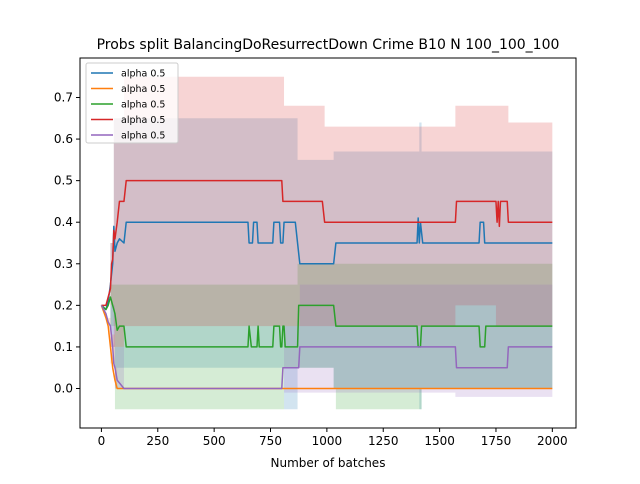  What do you see at coordinates (157, 441) in the screenshot?
I see `x-tick-label: 250` at bounding box center [157, 441].